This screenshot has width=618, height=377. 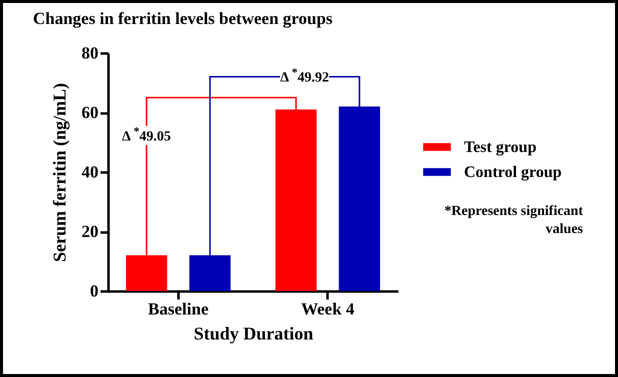 I want to click on y-axis-title: Serum ferritin (ng/mL), so click(x=60, y=172).